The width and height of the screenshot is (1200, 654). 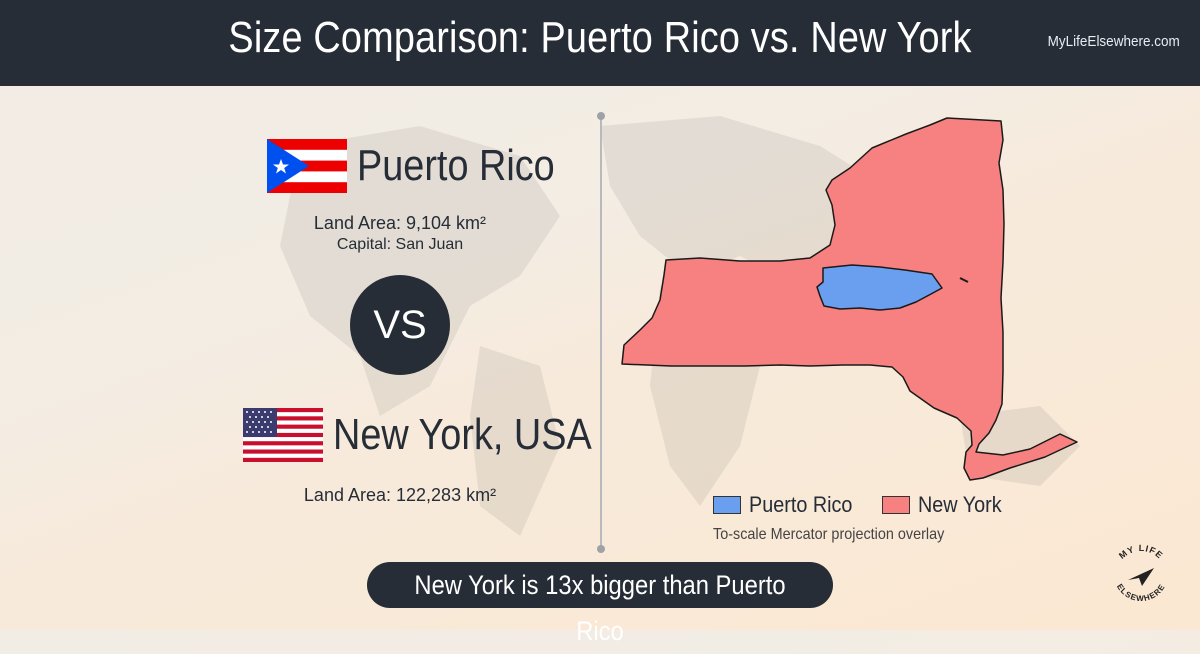 What do you see at coordinates (429, 244) in the screenshot?
I see `country1-capital-value: San Juan` at bounding box center [429, 244].